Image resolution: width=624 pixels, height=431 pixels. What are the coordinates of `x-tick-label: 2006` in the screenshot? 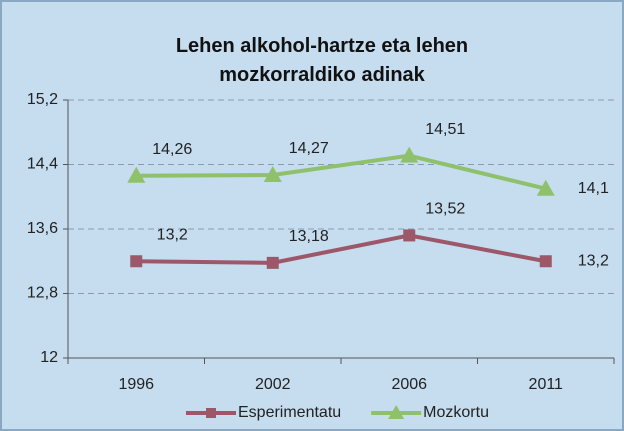 It's located at (409, 384).